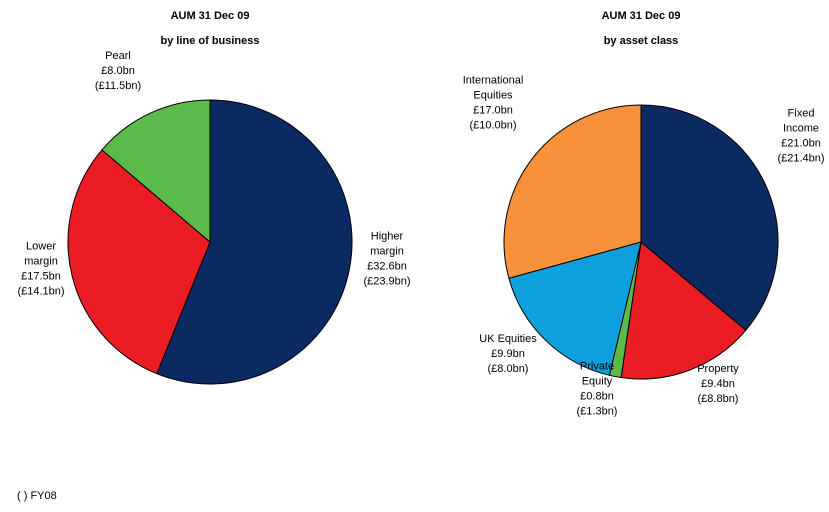 This screenshot has height=512, width=829. I want to click on slice-label-fixed-income: Fixed Income £21.0bn (£21.4bn), so click(800, 136).